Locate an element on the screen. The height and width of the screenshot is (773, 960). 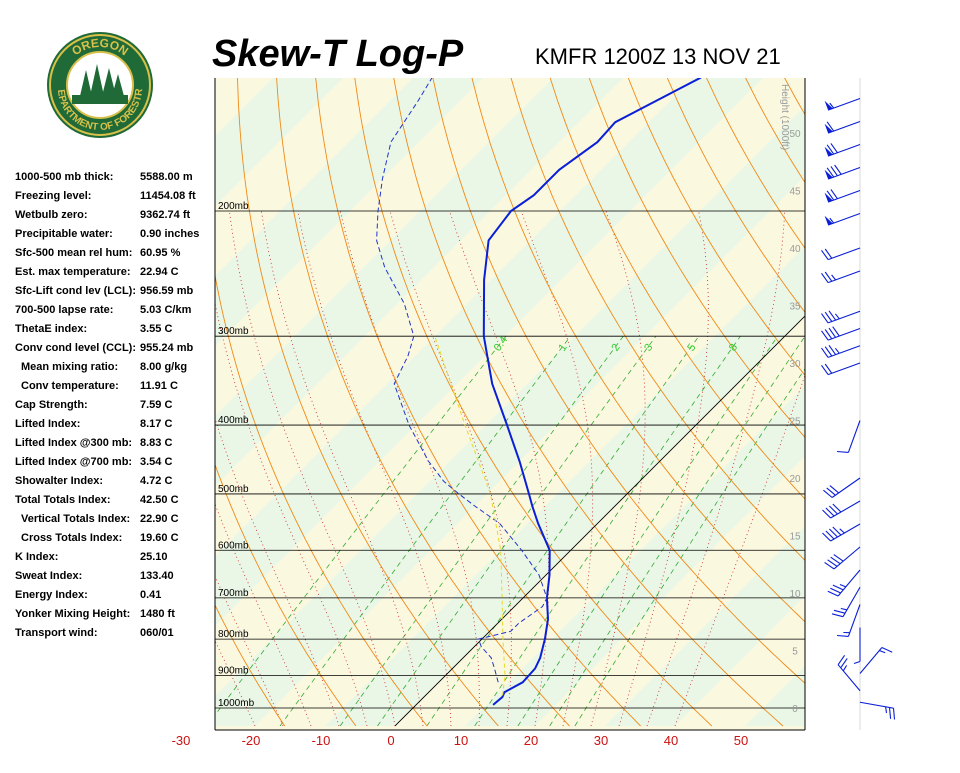
index-label: Lifted Index @300 mb: is located at coordinates (73, 443).